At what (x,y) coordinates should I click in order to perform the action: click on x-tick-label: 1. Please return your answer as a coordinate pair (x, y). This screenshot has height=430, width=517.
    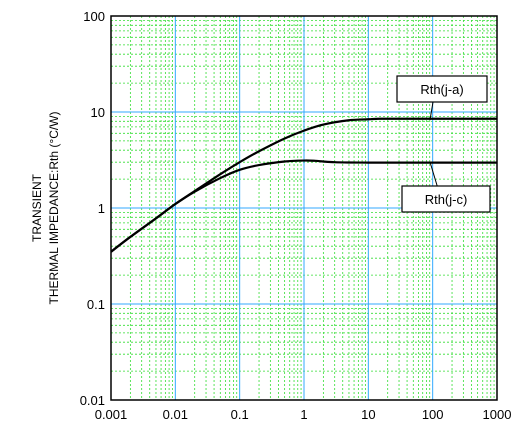
    Looking at the image, I should click on (303, 414).